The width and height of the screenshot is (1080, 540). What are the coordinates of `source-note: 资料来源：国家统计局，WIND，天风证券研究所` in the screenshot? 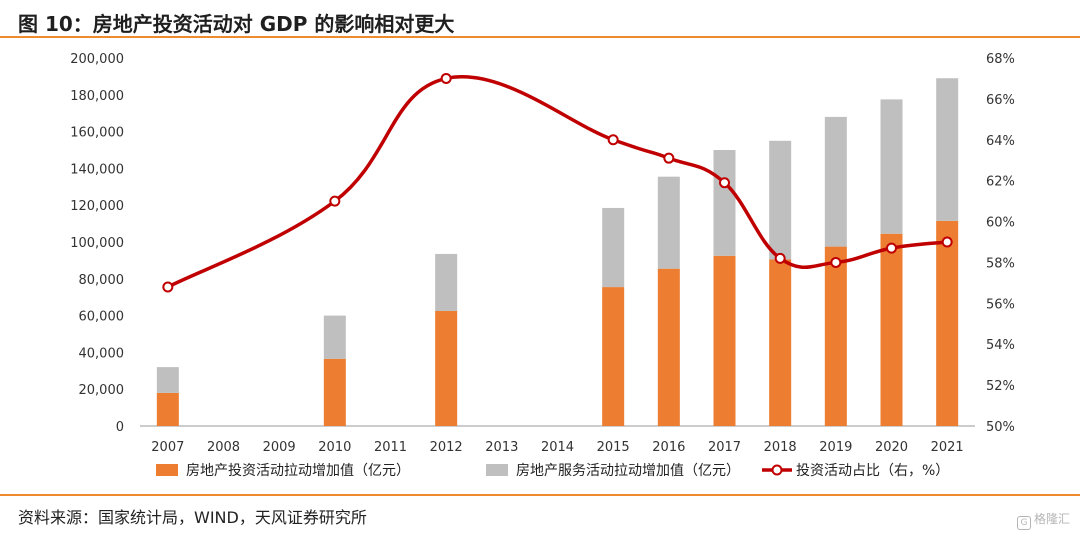 It's located at (192, 517).